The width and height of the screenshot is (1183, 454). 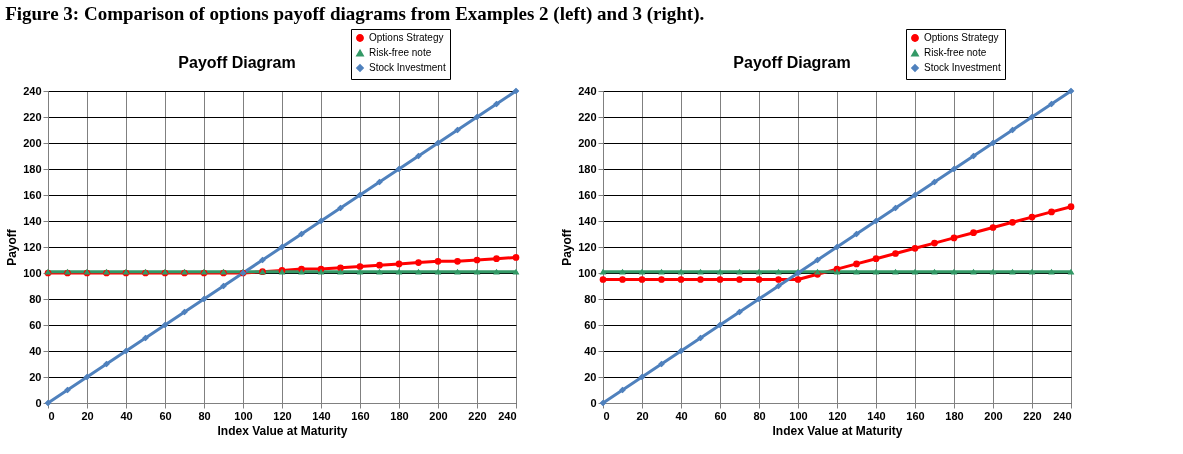 What do you see at coordinates (355, 14) in the screenshot?
I see `caption: Figure 3: Comparison of options payoff diagrams from Examples 2 (left) and 3 (right).` at bounding box center [355, 14].